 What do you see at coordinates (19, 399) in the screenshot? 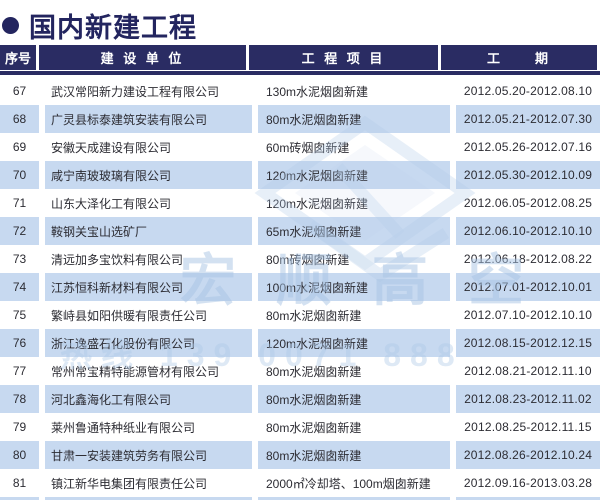
I see `row-number-cell: 78` at bounding box center [19, 399].